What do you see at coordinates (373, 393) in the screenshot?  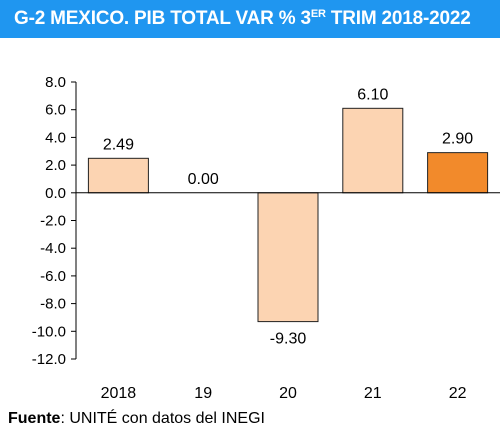 I see `x-category-label: 21` at bounding box center [373, 393].